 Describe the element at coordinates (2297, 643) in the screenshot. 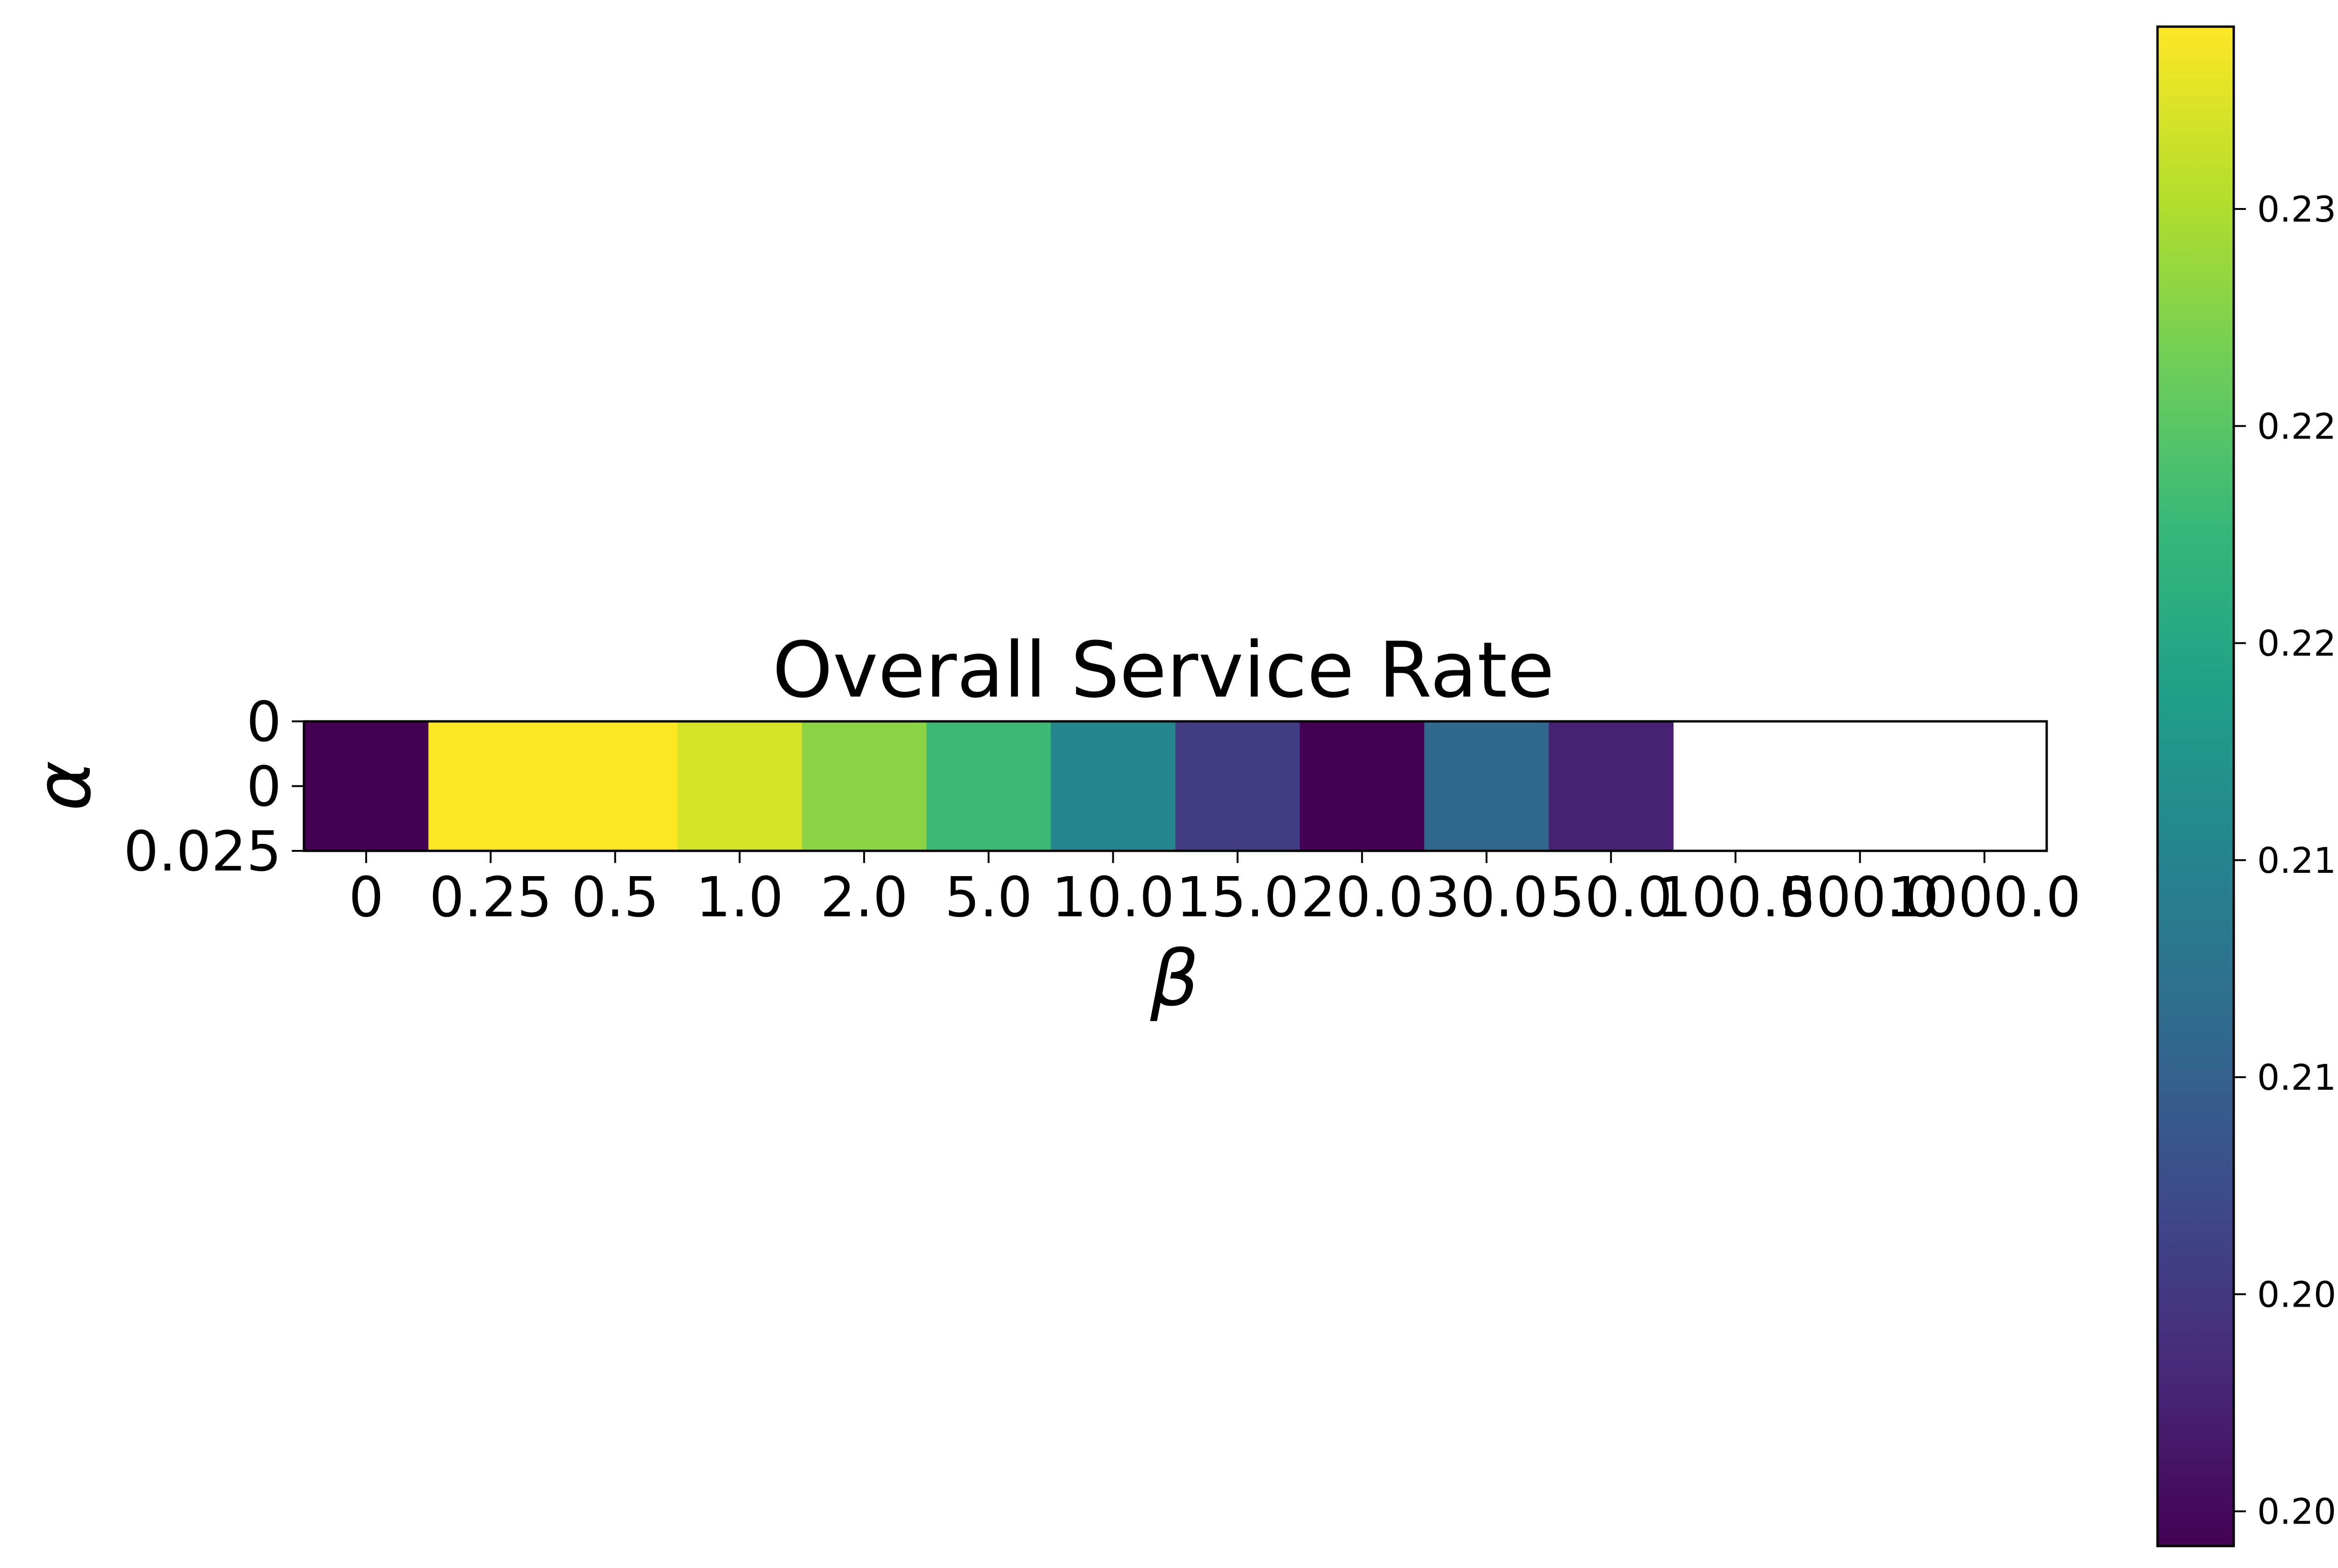

I see `colorbar-tick-label: 0.220` at that location.